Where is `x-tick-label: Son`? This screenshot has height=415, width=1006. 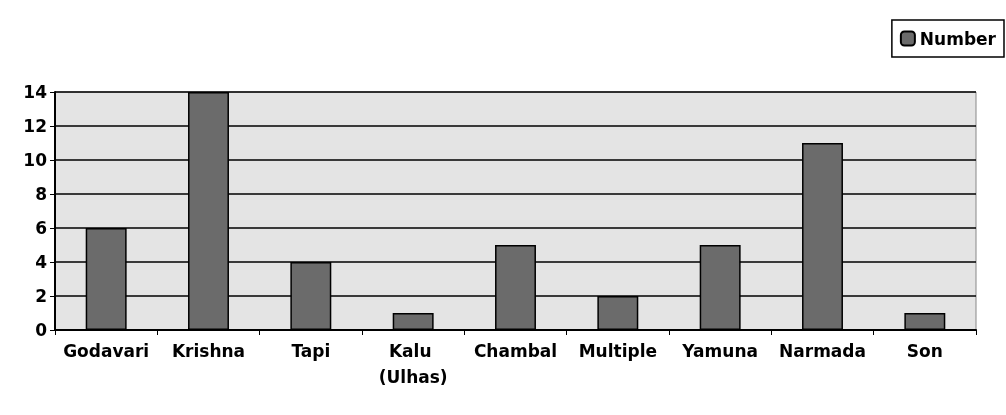
x-tick-label: Son is located at coordinates (924, 351).